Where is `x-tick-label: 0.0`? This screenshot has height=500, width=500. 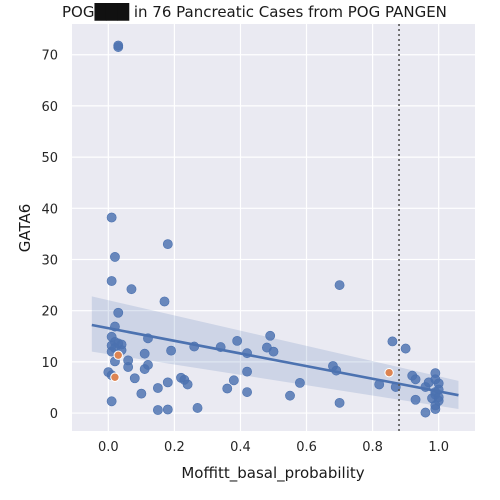 x-tick-label: 0.0 is located at coordinates (108, 447).